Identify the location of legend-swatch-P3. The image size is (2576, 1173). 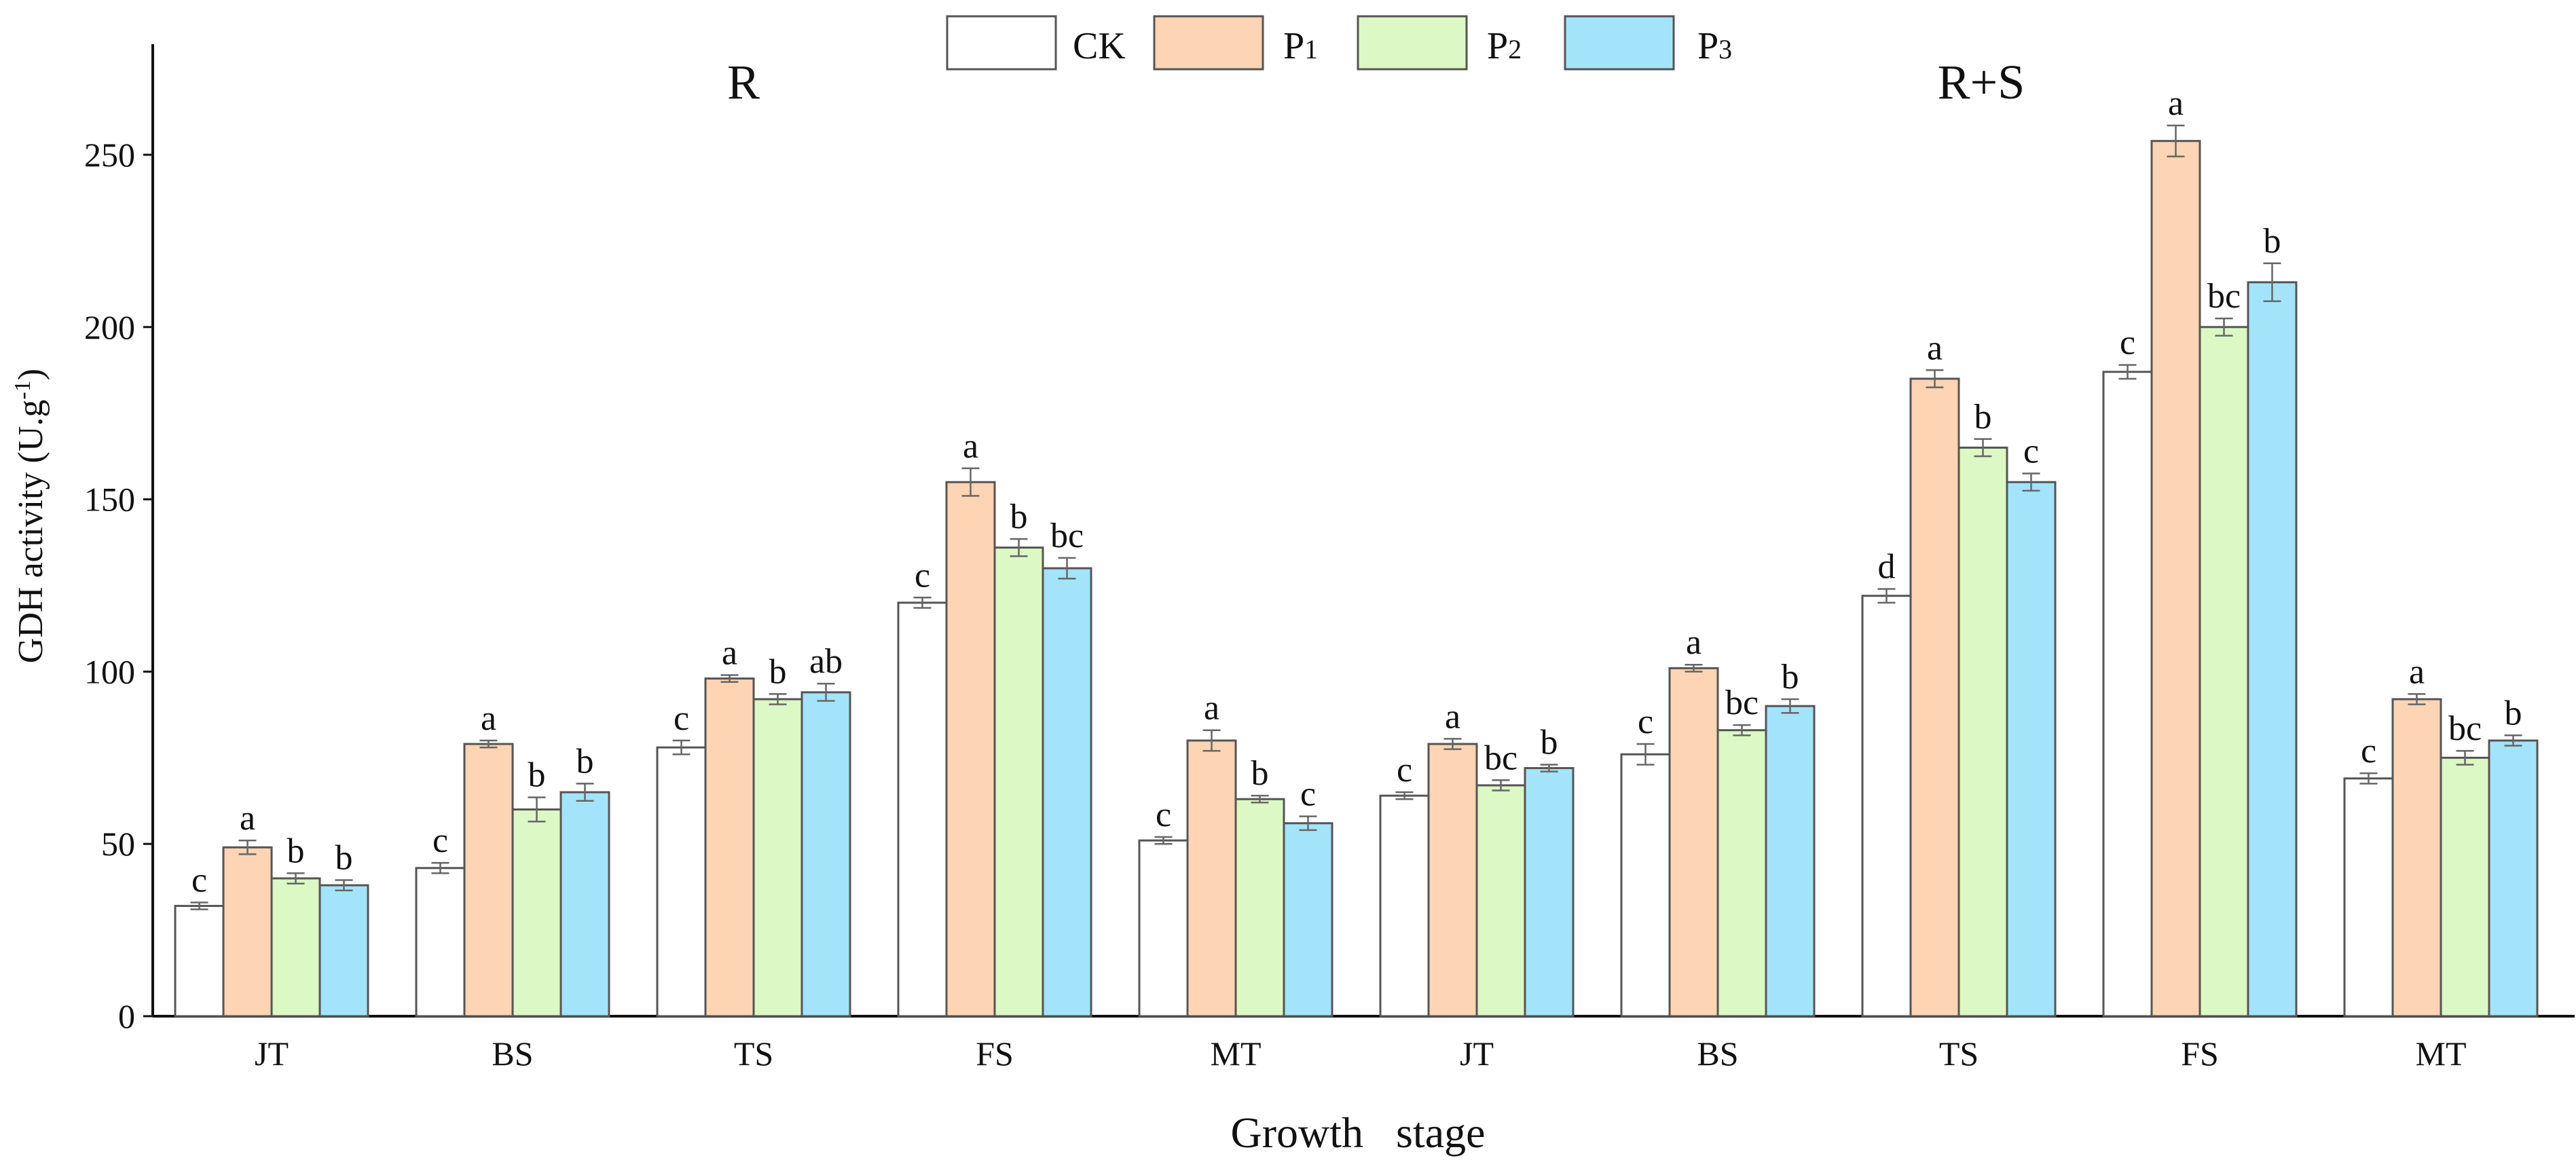
(1619, 43).